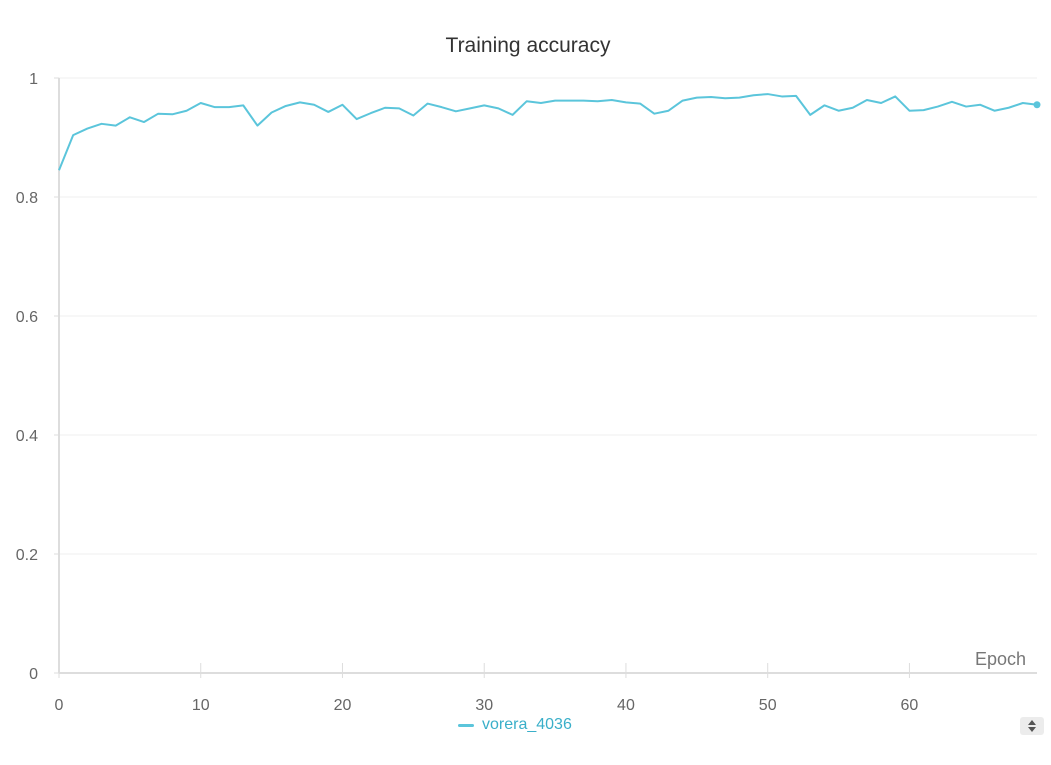 Image resolution: width=1051 pixels, height=765 pixels. Describe the element at coordinates (27, 555) in the screenshot. I see `y-tick-label: 0.2` at that location.